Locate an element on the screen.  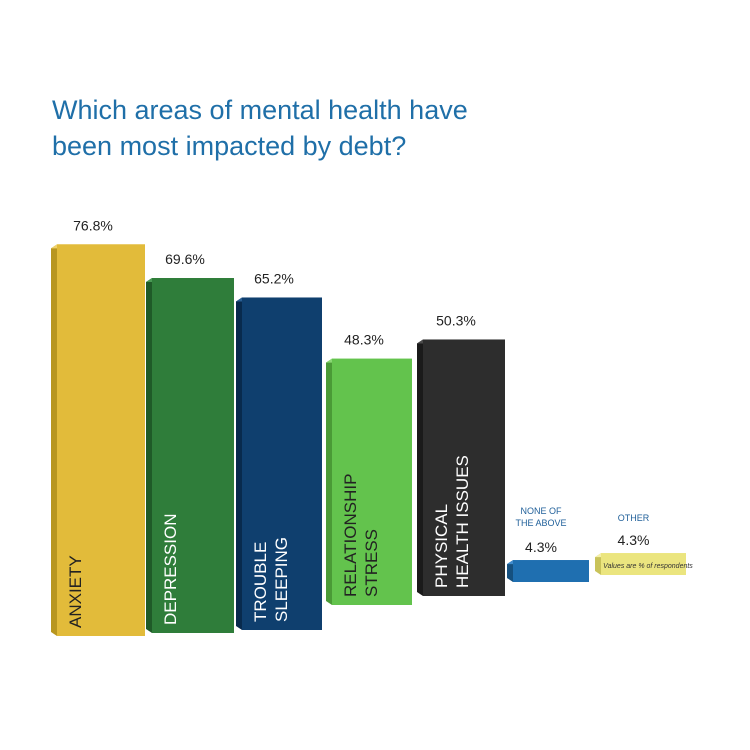
category-label: OTHER is located at coordinates (634, 518).